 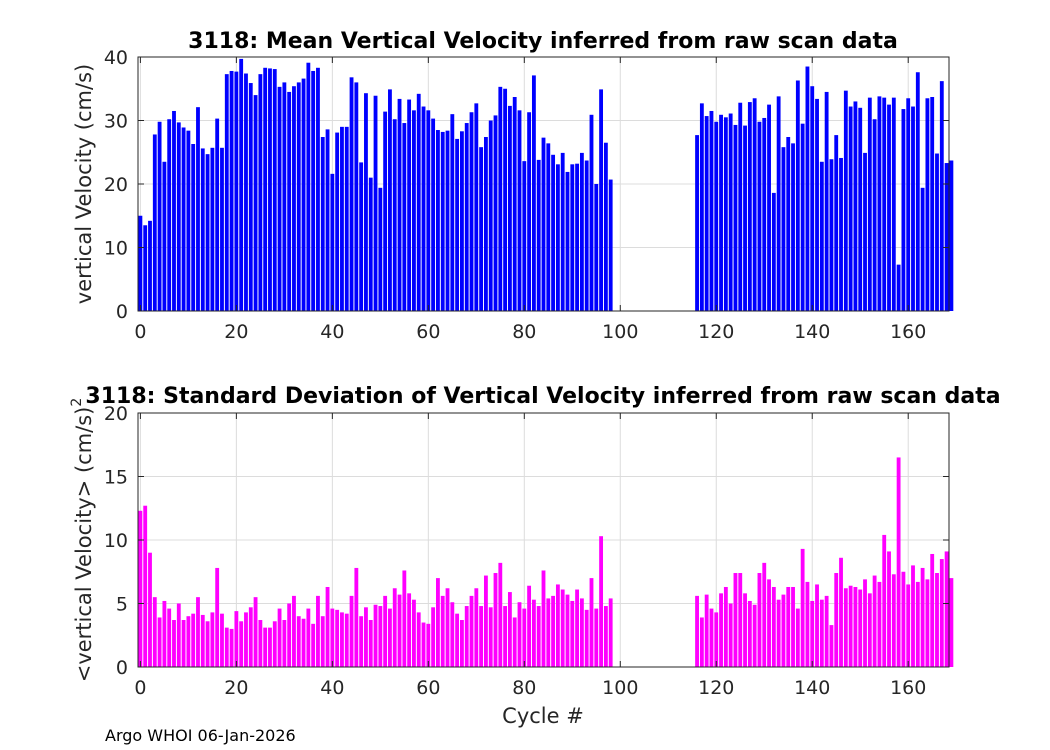 I want to click on mean-velocity-x-tick-label: 40, so click(x=332, y=332).